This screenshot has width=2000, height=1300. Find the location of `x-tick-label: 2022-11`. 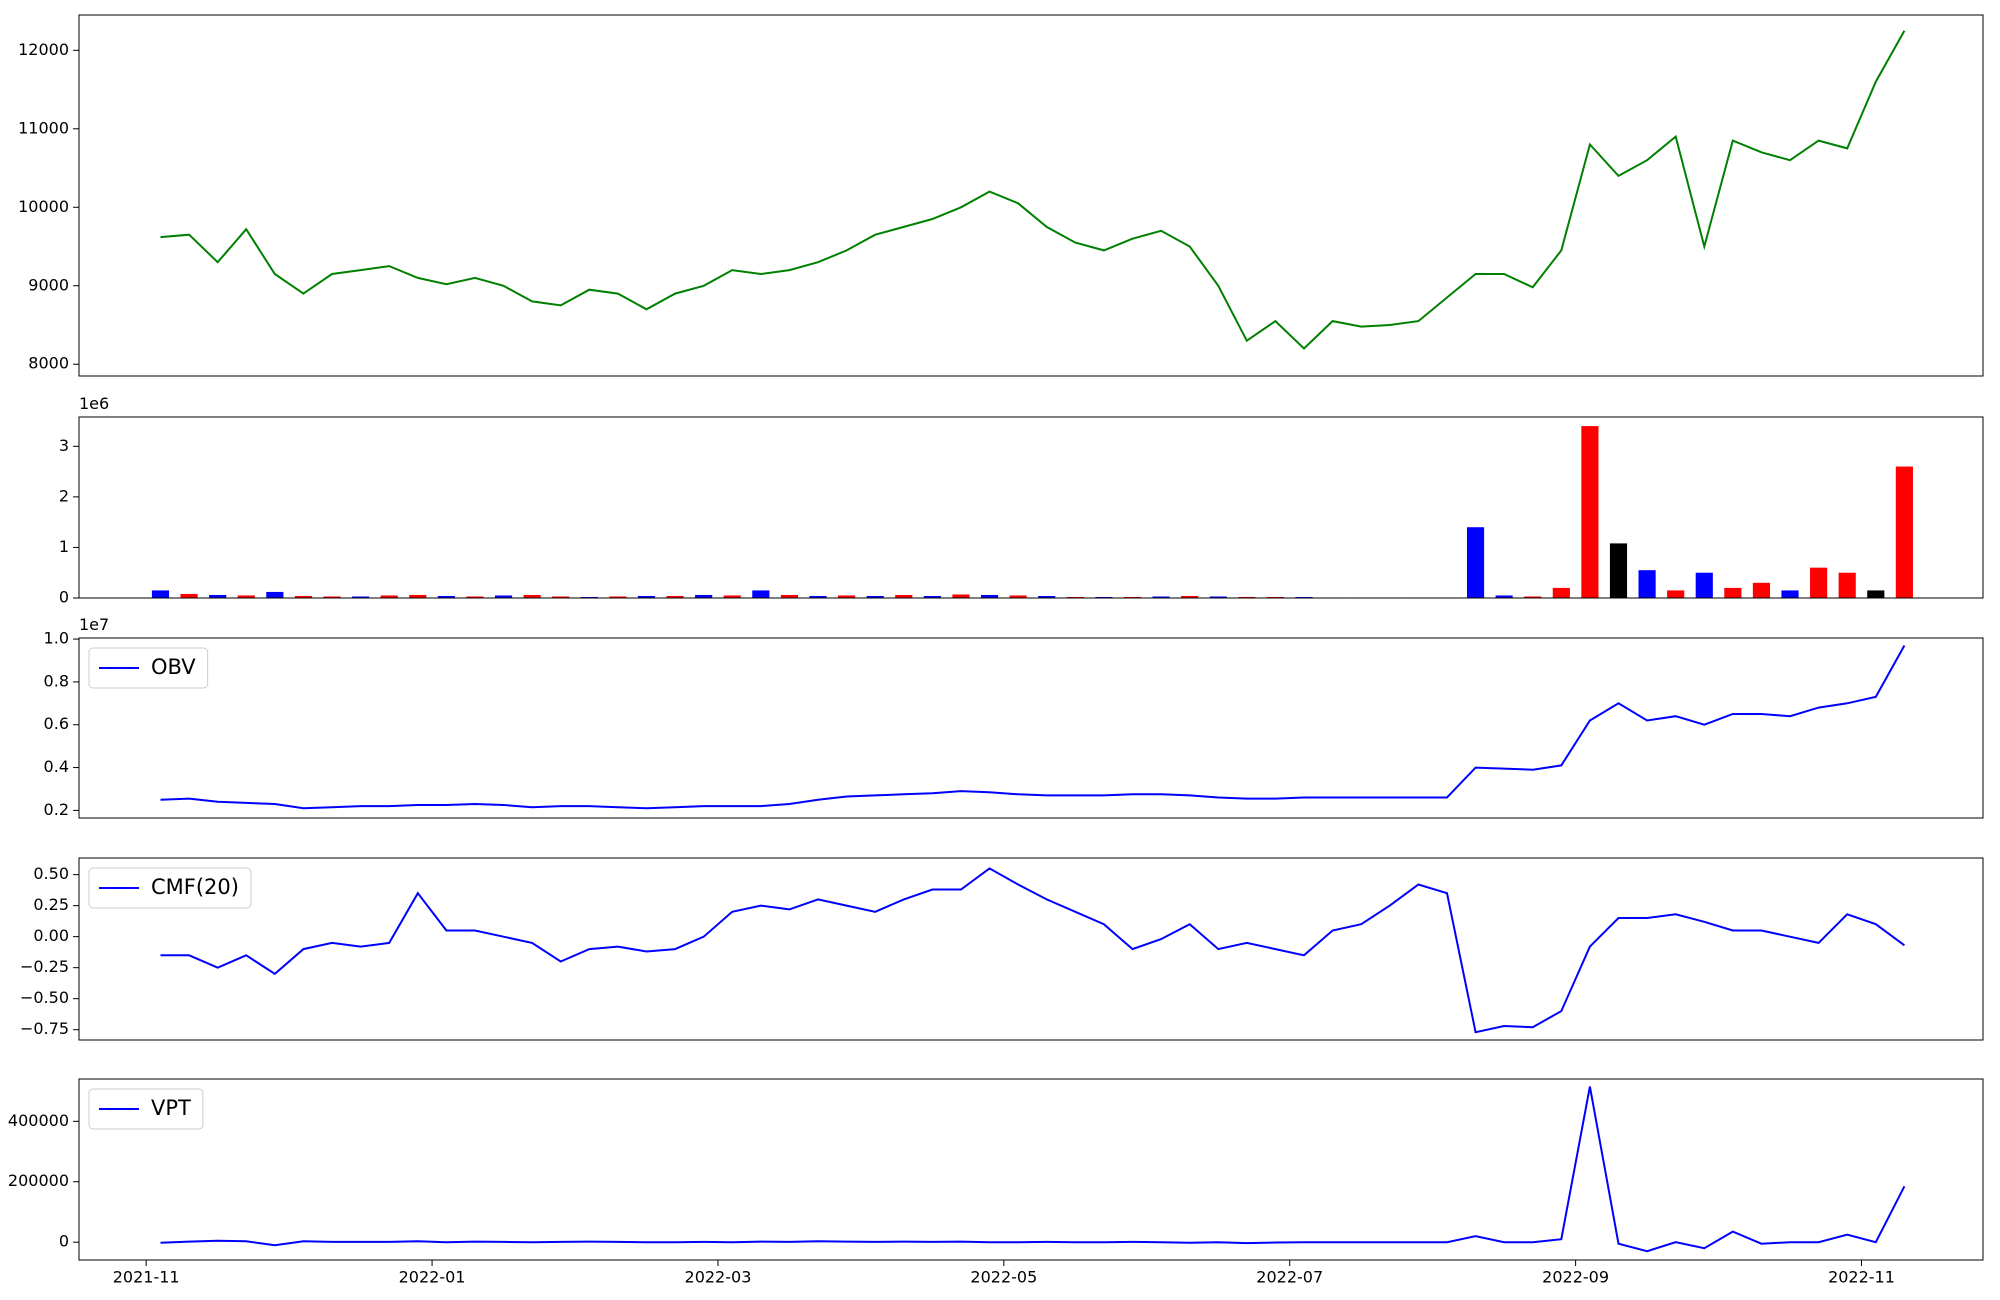

x-tick-label: 2022-11 is located at coordinates (1861, 1277).